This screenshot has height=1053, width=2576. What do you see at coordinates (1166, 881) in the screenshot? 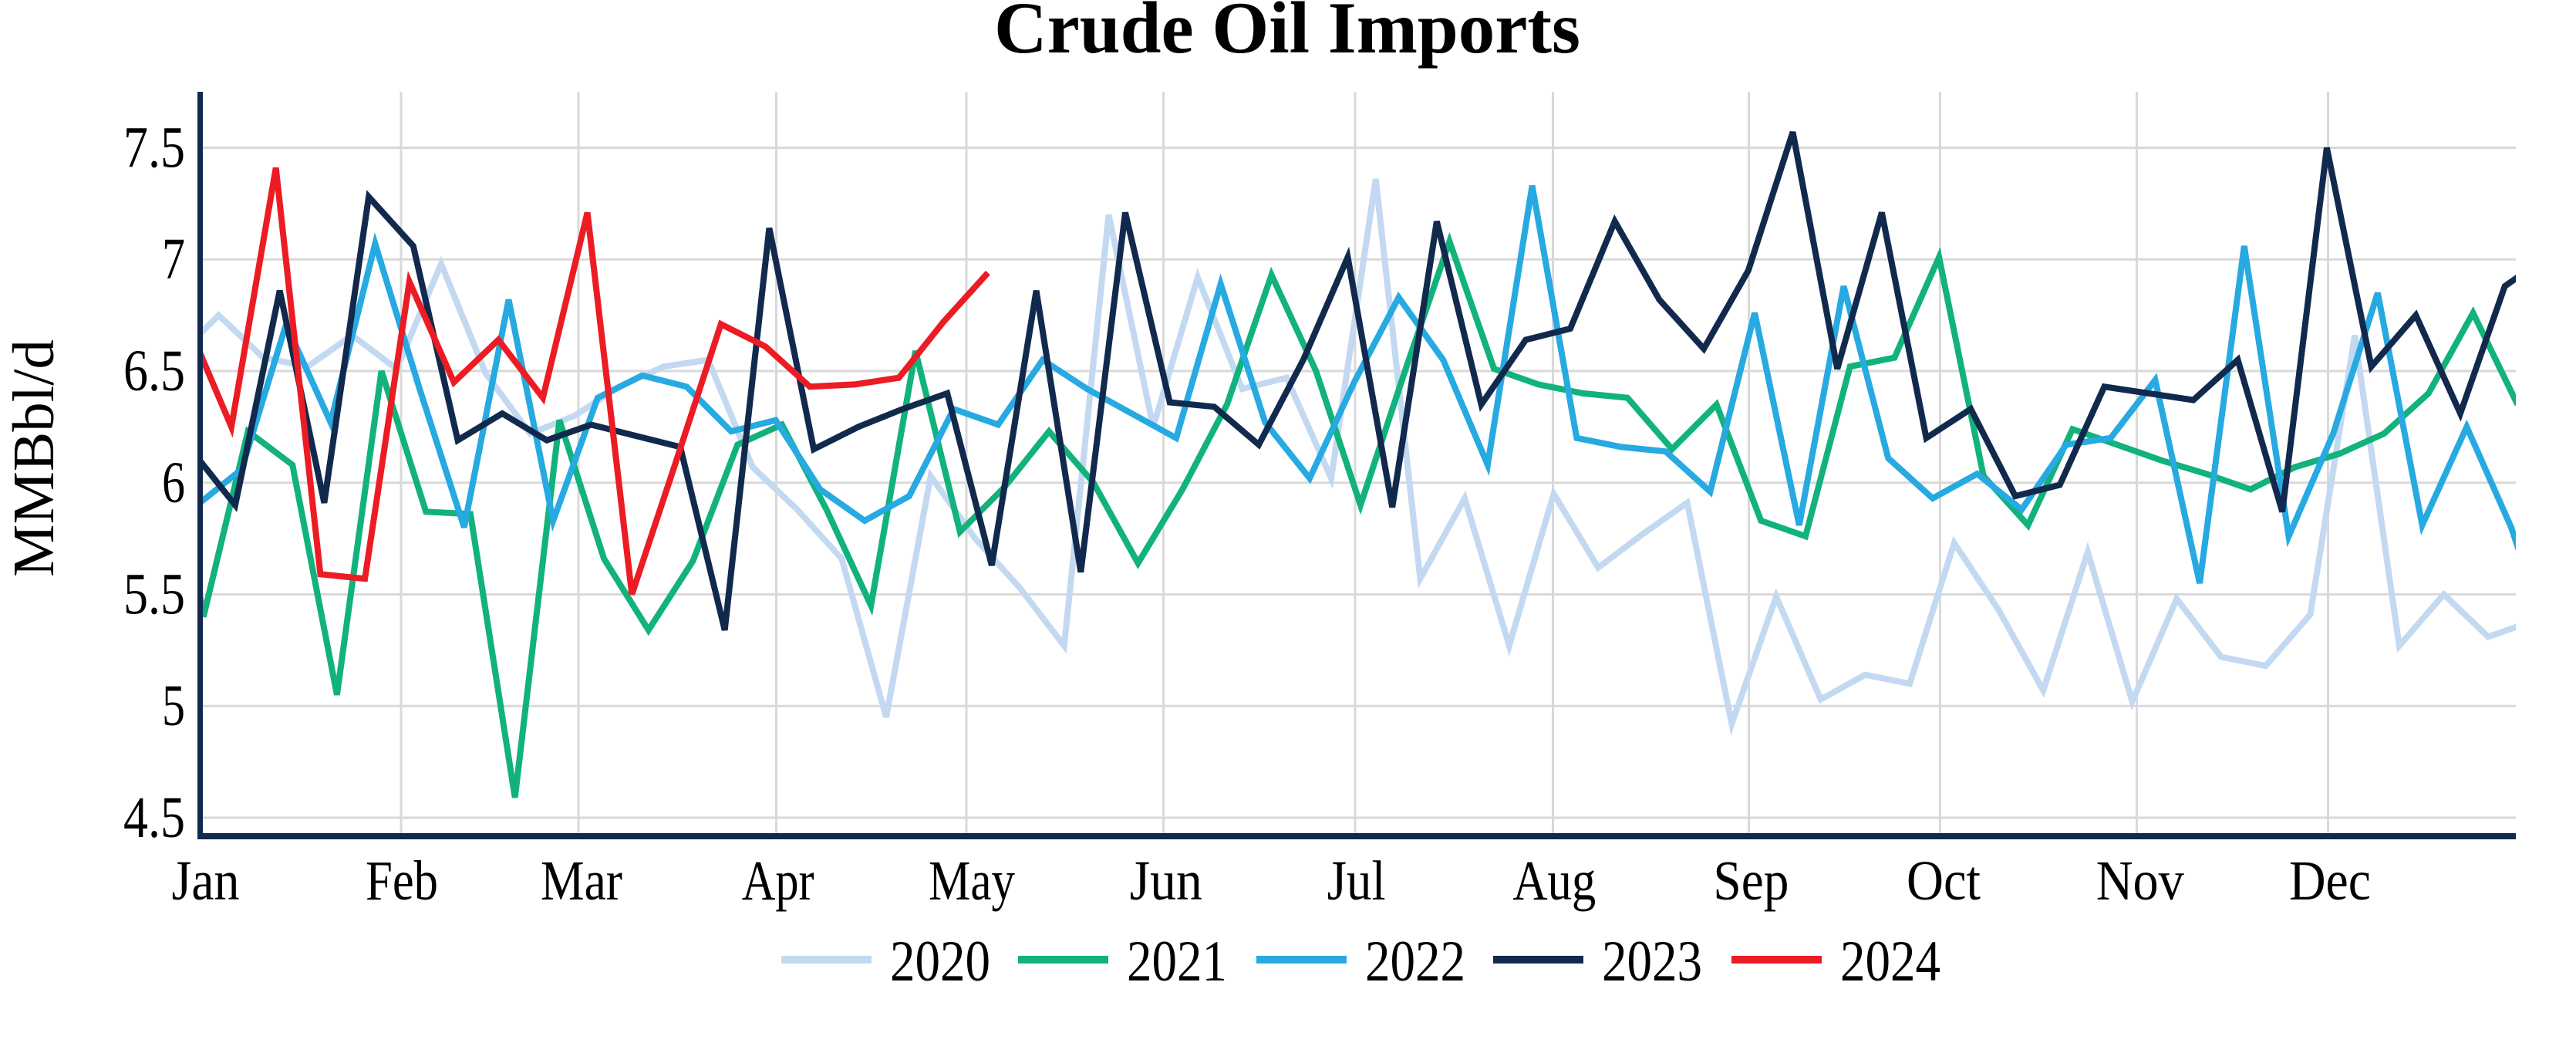
I see `svg-text: Jun` at bounding box center [1166, 881].